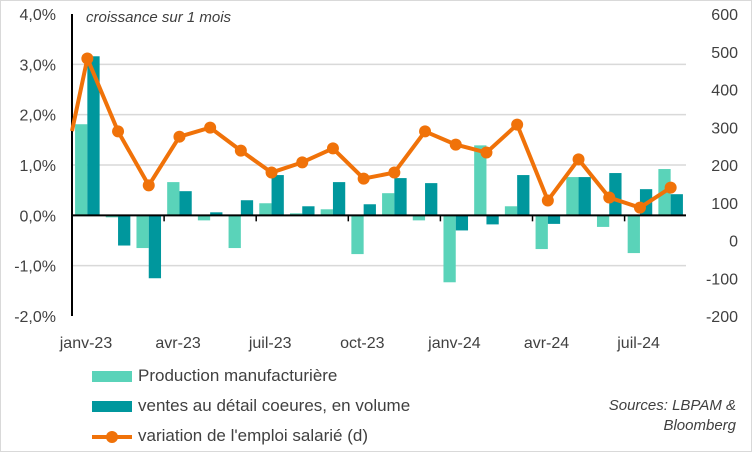 The image size is (752, 452). Describe the element at coordinates (270, 343) in the screenshot. I see `x-tick-label: juil-23` at that location.